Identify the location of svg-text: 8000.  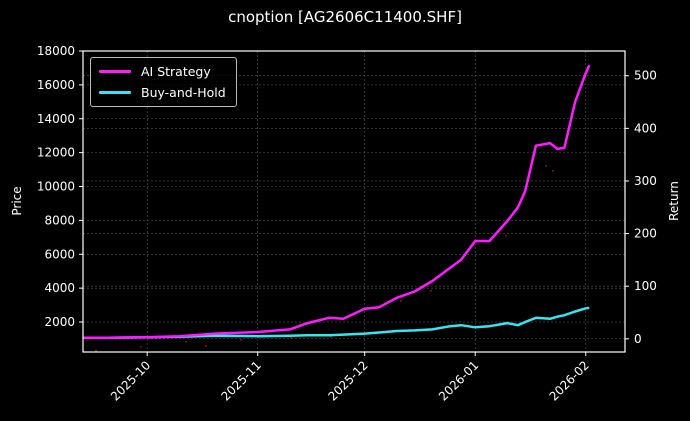
(59, 220).